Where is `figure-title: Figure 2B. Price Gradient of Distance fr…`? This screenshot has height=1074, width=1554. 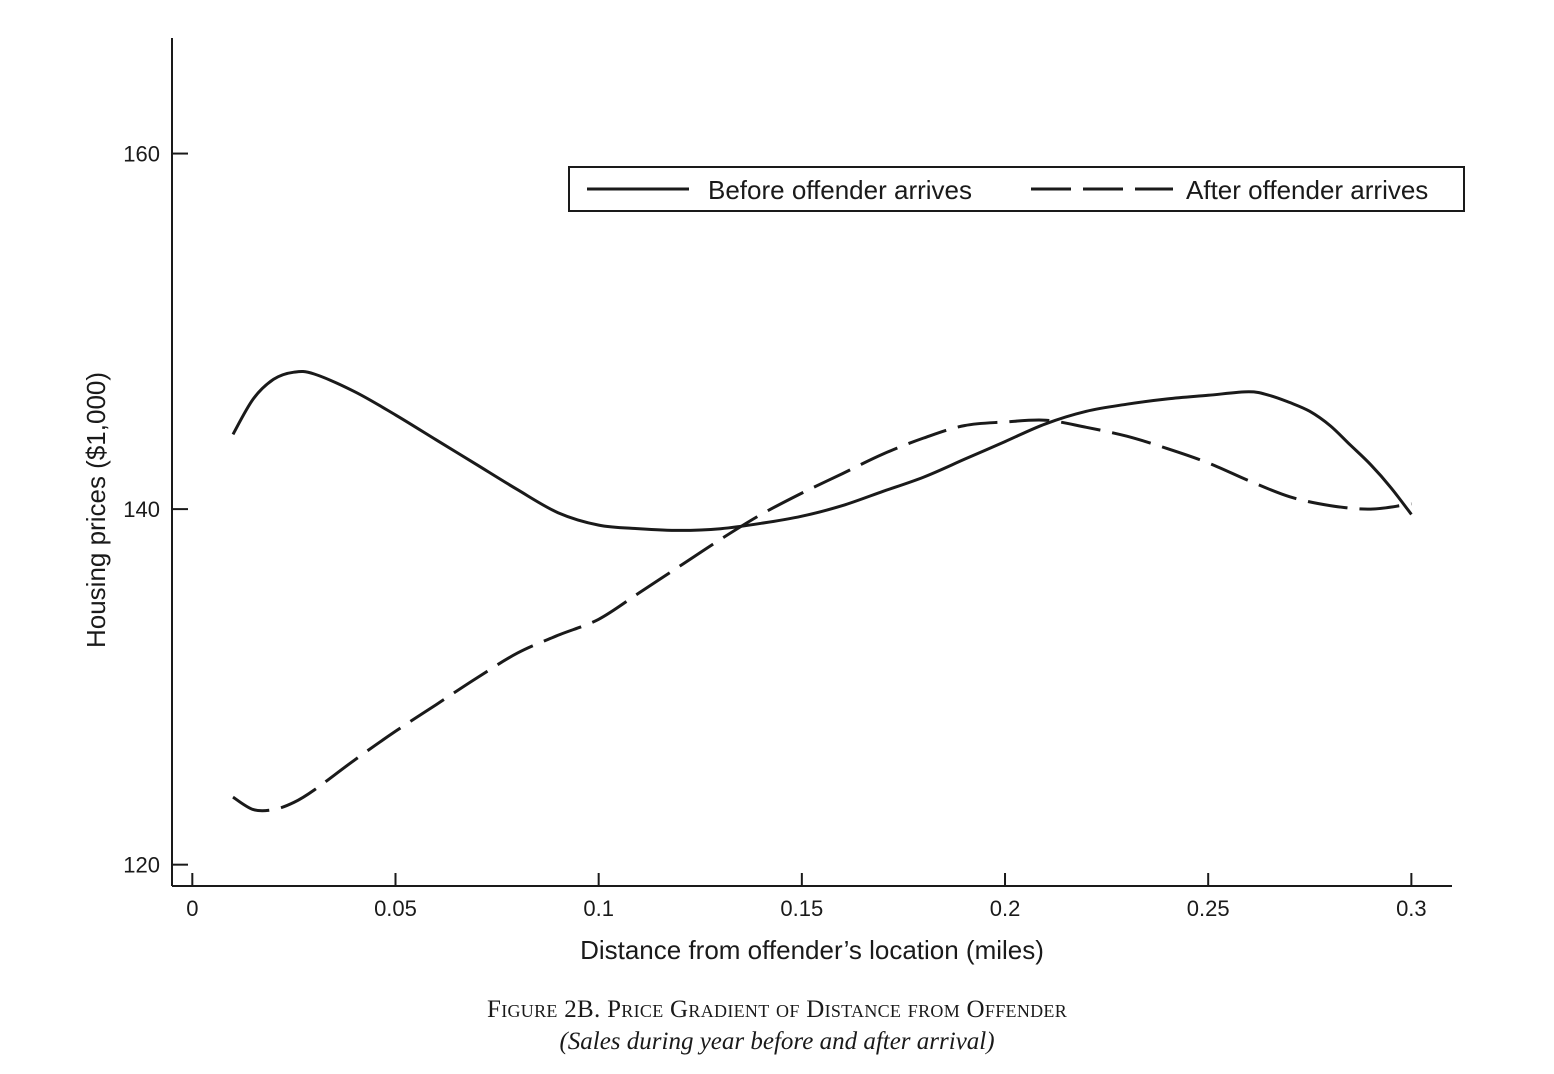 figure-title: Figure 2B. Price Gradient of Distance fr… is located at coordinates (777, 1009).